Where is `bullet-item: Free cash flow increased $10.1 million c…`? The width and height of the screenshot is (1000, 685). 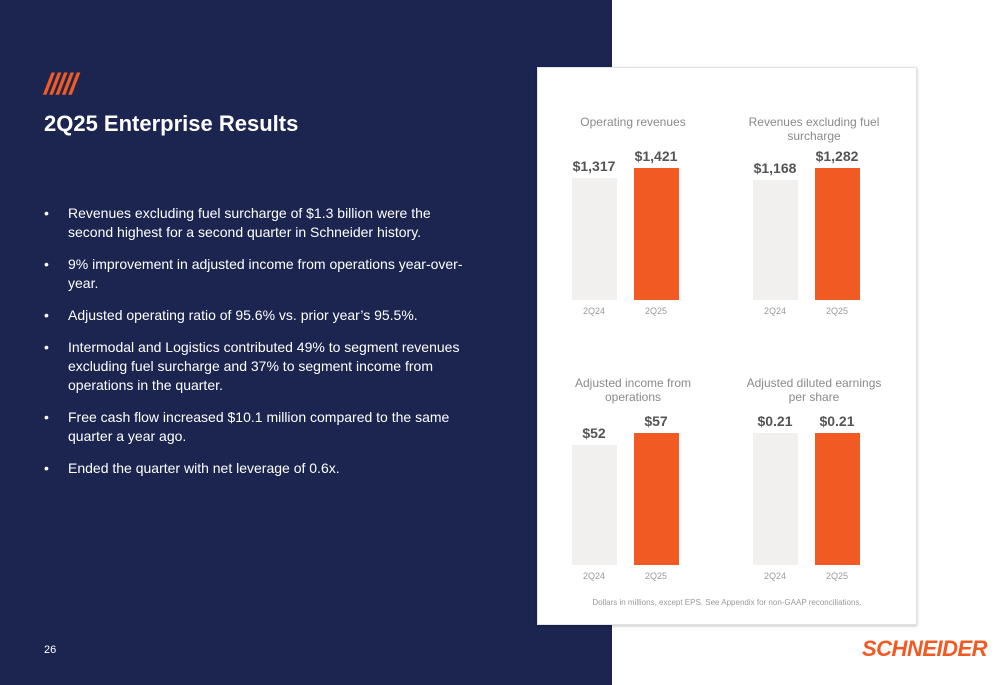 bullet-item: Free cash flow increased $10.1 million c… is located at coordinates (254, 427).